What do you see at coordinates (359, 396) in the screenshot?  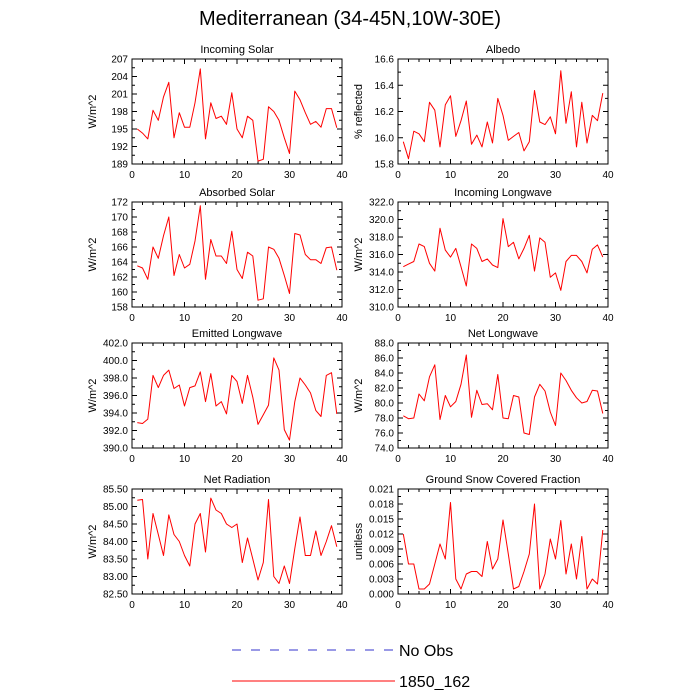 I see `net-longwave-ylabel: W/m^2` at bounding box center [359, 396].